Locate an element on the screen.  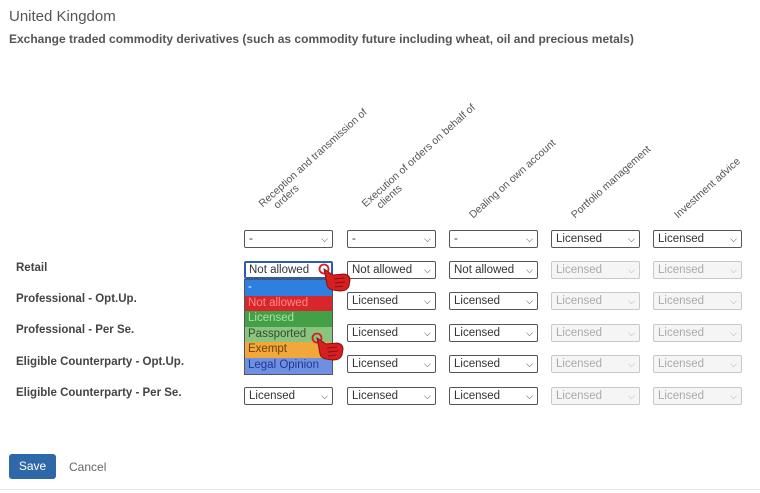
ecp-perse-advice-select: Licensed ⌵ is located at coordinates (697, 396).